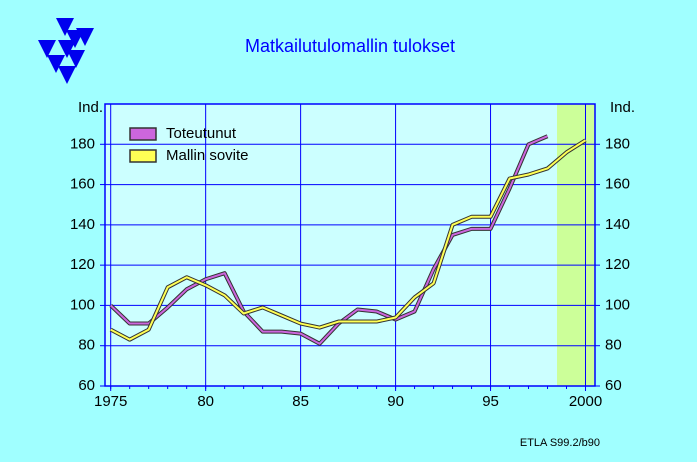 The width and height of the screenshot is (697, 462). What do you see at coordinates (622, 107) in the screenshot?
I see `y2-axis-label: Ind.` at bounding box center [622, 107].